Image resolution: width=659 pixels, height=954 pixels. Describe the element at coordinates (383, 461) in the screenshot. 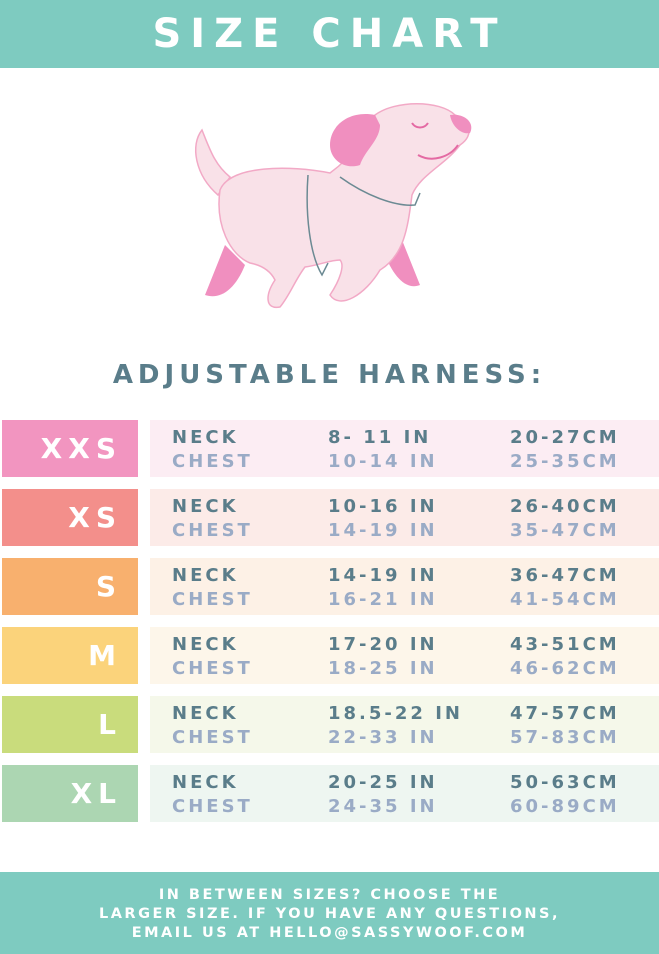

I see `chest-inches: 10-14 IN` at that location.